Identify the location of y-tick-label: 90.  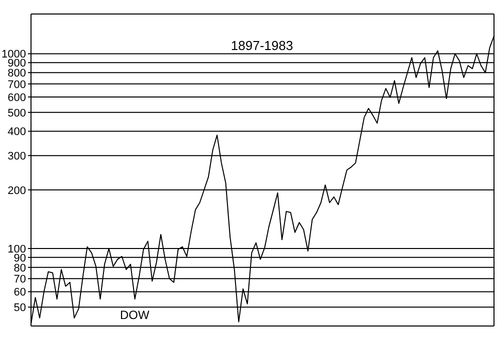
(20, 258).